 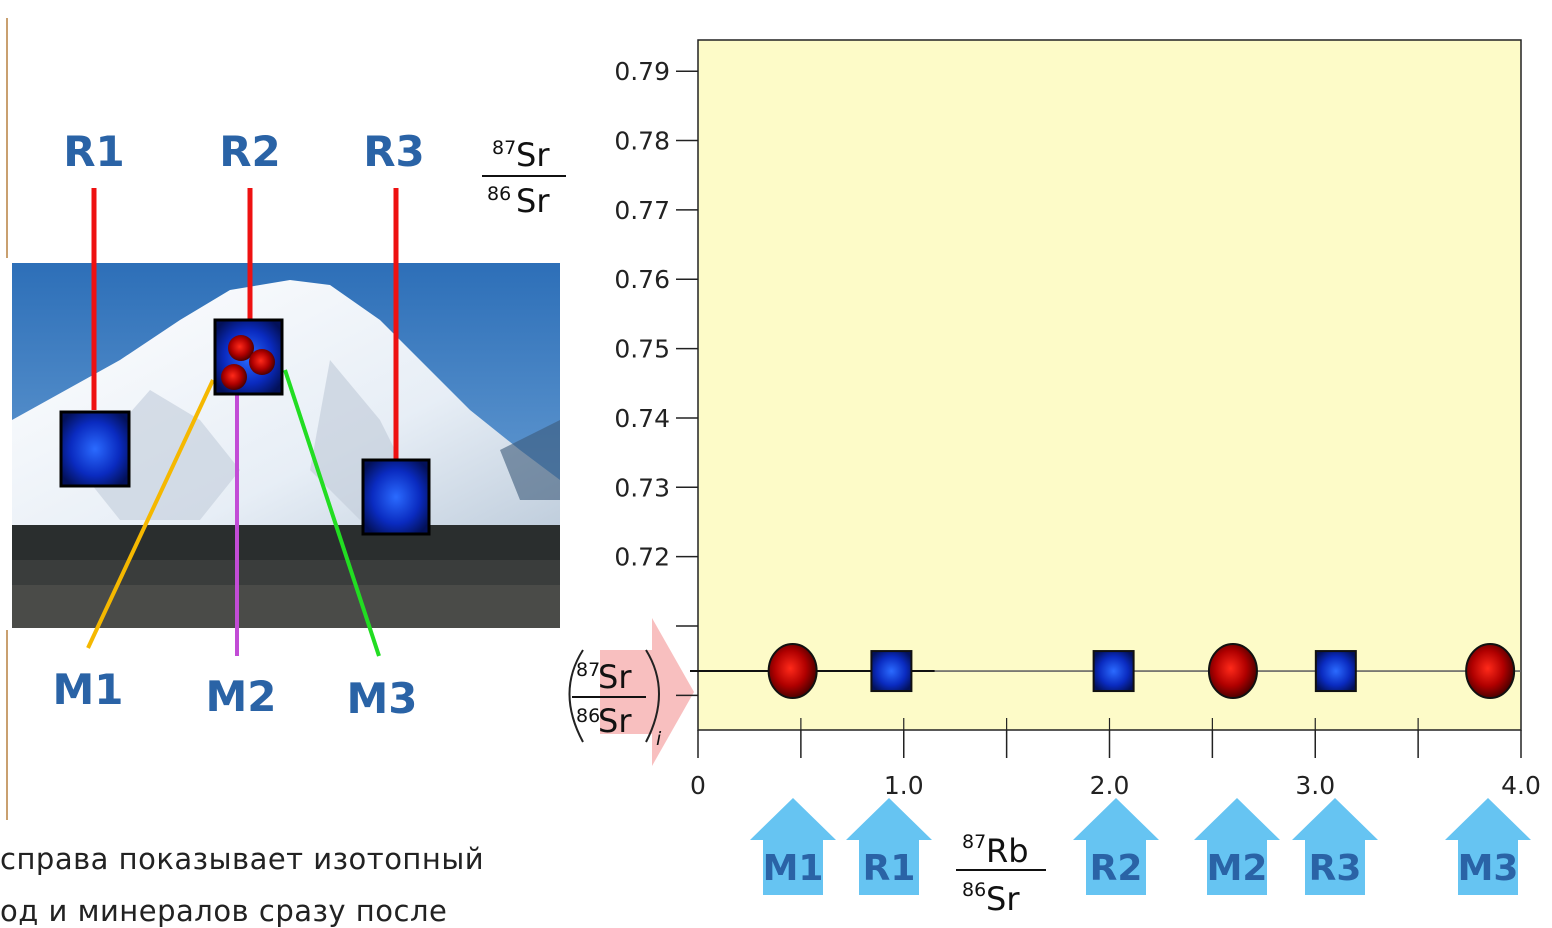 I want to click on y-tick-label: 0.79, so click(x=642, y=71).